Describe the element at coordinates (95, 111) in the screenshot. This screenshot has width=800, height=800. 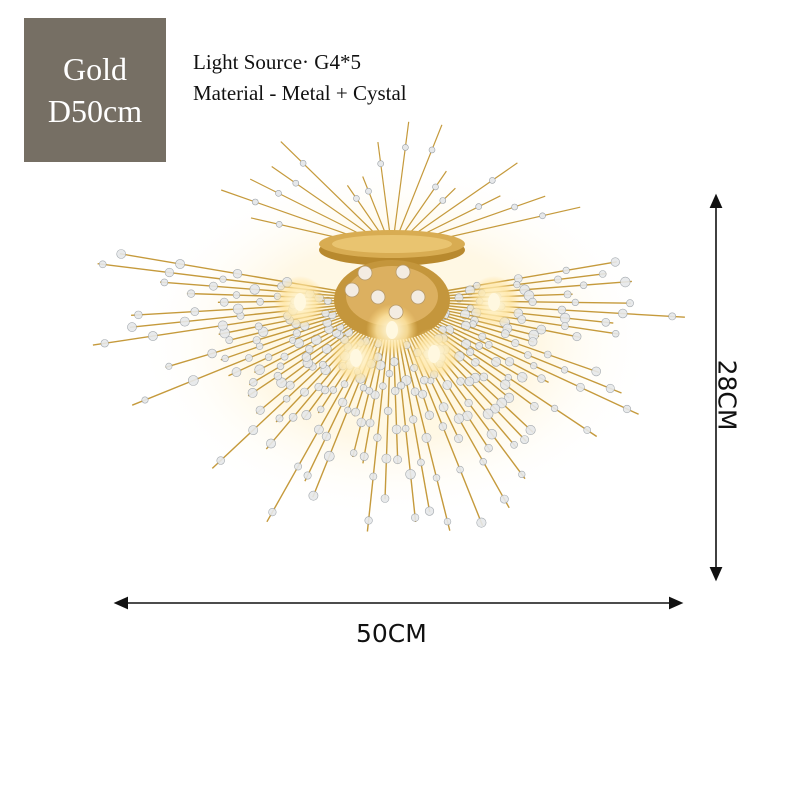
I see `badge-size-label: D50cm` at that location.